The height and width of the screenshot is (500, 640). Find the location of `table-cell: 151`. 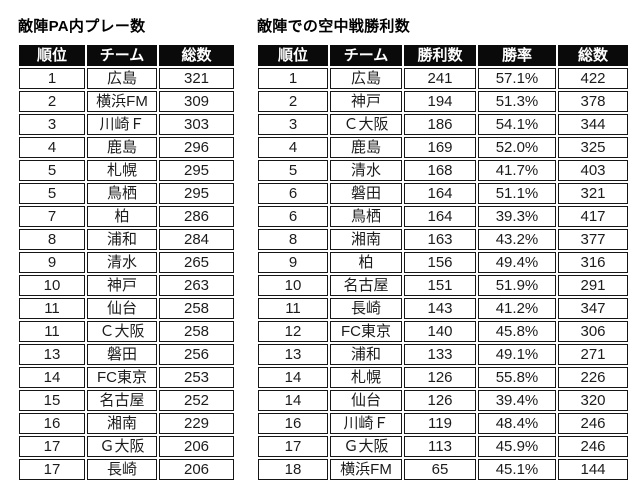

table-cell: 151 is located at coordinates (440, 285).